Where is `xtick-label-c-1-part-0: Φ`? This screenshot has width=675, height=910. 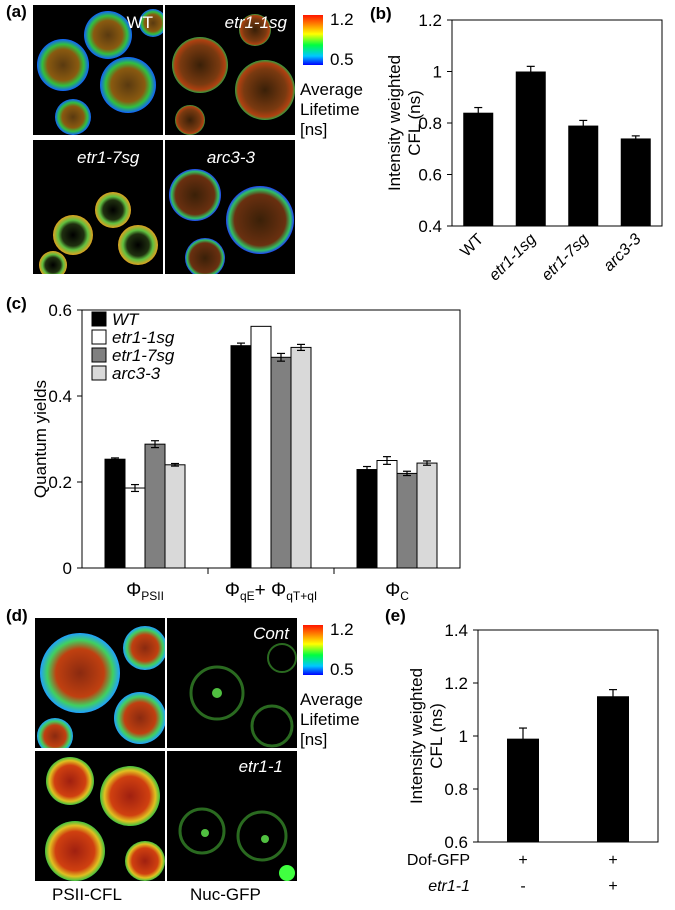
xtick-label-c-1-part-0: Φ is located at coordinates (232, 590).